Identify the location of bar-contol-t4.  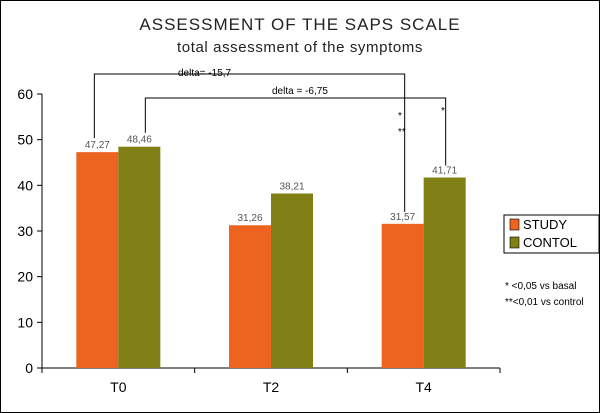
(444, 272).